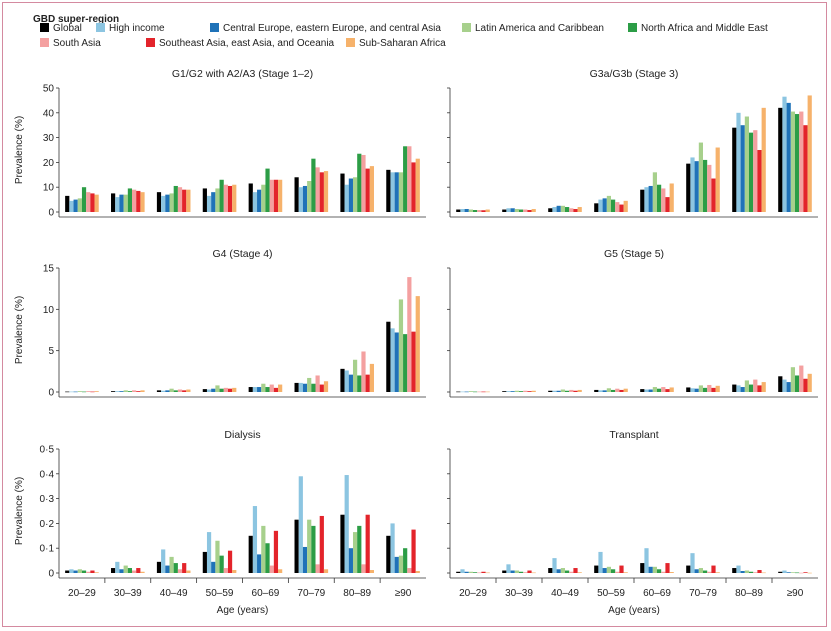  I want to click on x-tick-label-4-7: ≥90, so click(403, 593).